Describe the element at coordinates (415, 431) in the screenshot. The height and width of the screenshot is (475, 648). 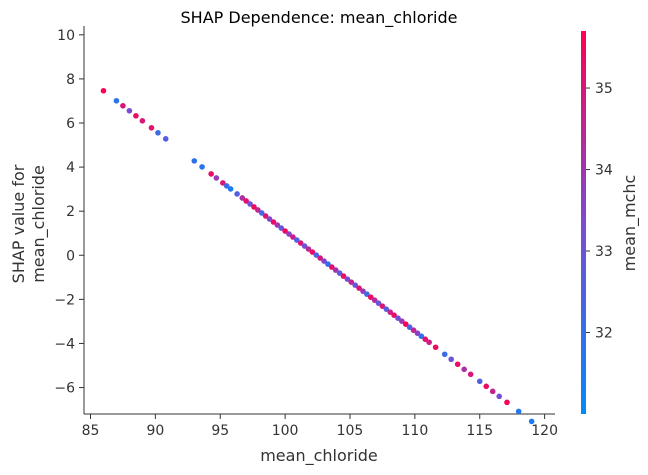
I see `x-tick-label: 110` at that location.